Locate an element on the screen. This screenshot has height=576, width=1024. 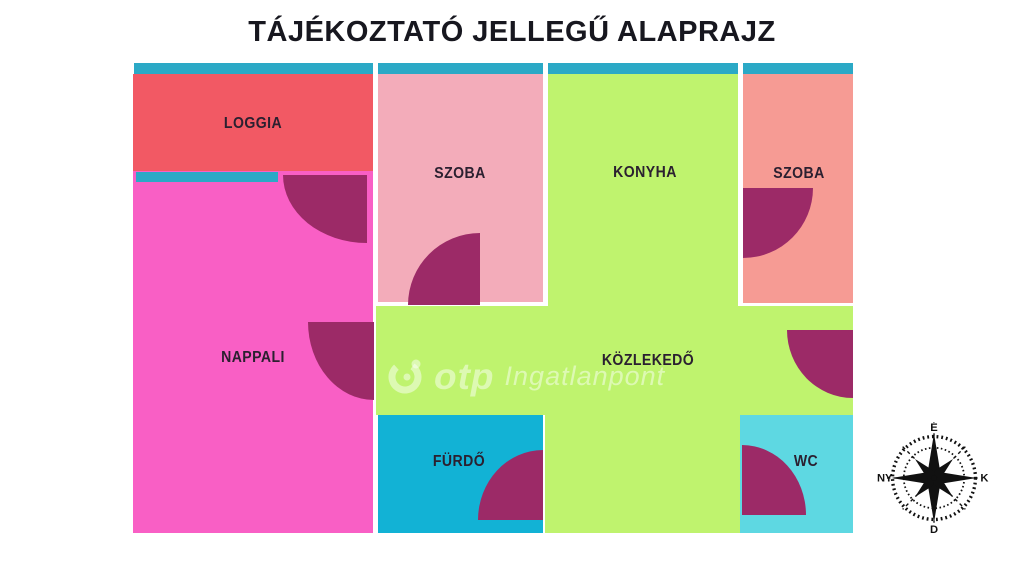
room-loggia is located at coordinates (253, 122).